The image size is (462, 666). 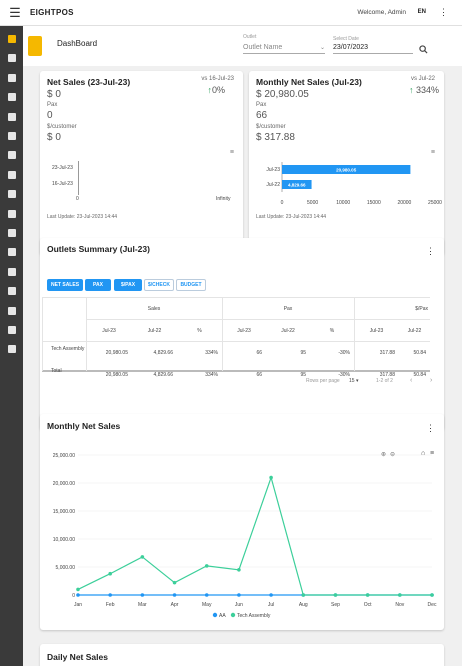 I want to click on x-tick-label: Aug, so click(x=303, y=605).